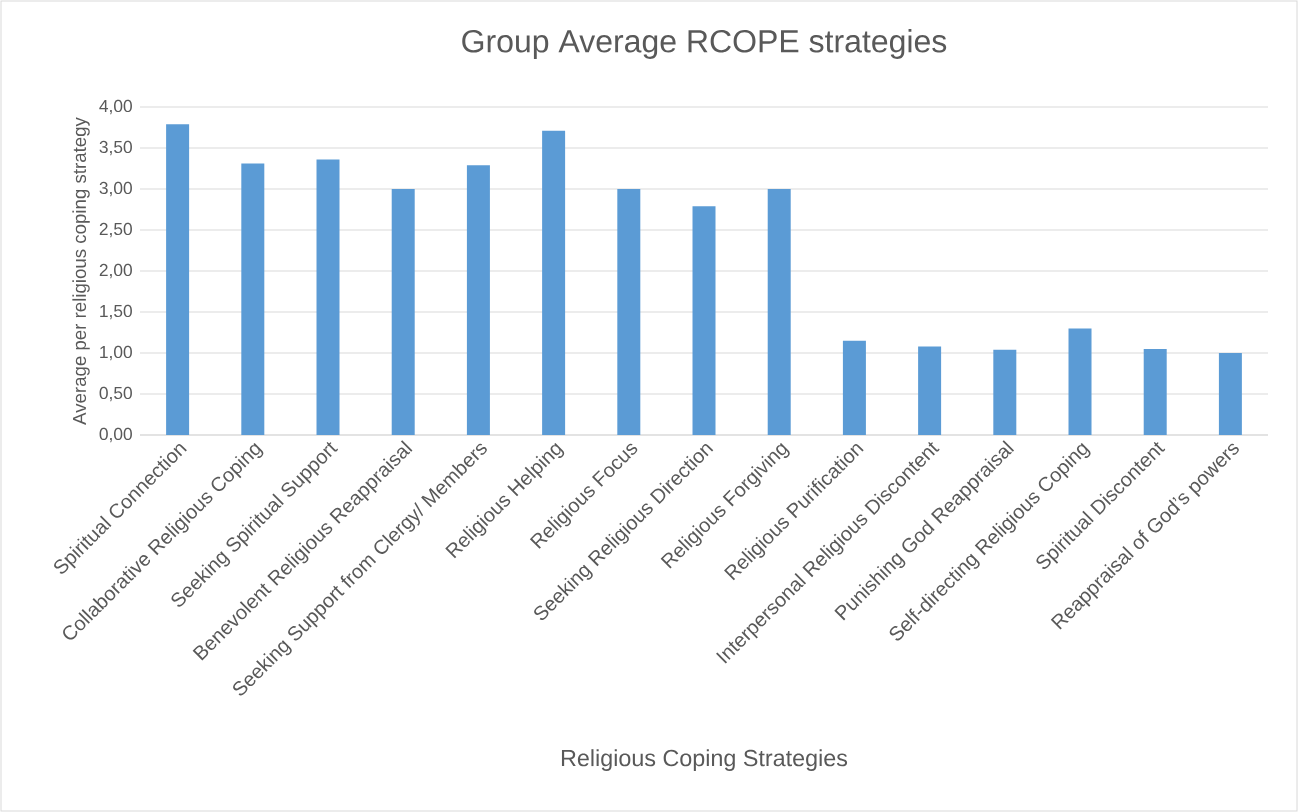  What do you see at coordinates (115, 230) in the screenshot?
I see `y-tick-label: 2,50` at bounding box center [115, 230].